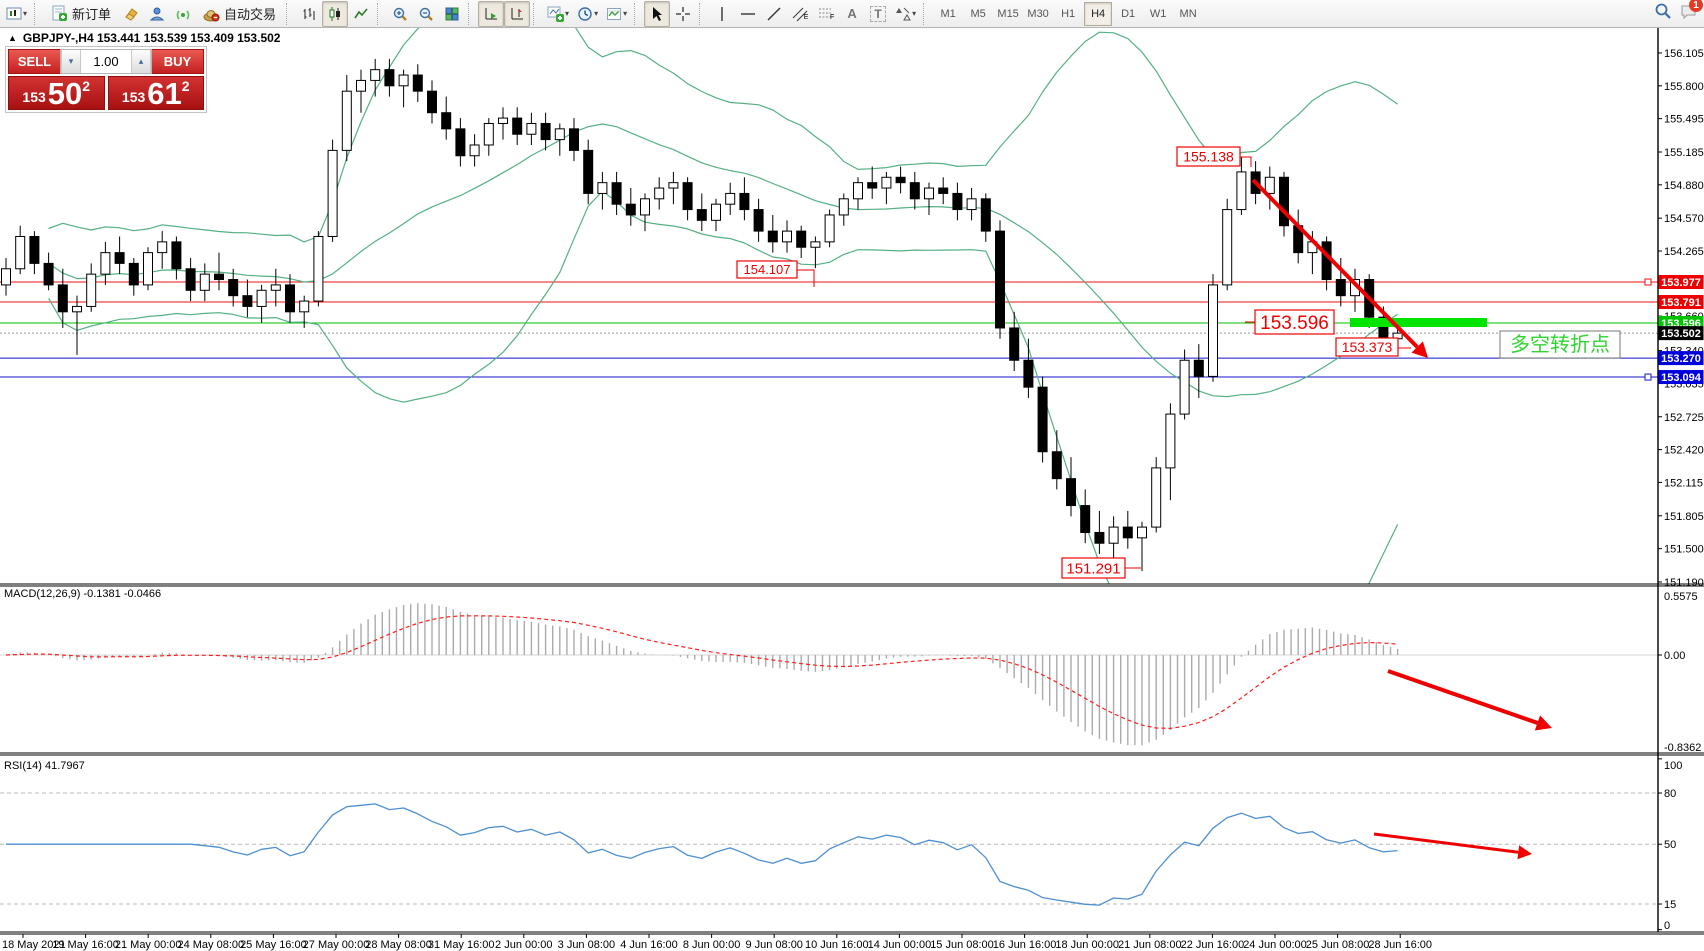 Image resolution: width=1704 pixels, height=951 pixels. I want to click on timeframe-m5: M5, so click(978, 13).